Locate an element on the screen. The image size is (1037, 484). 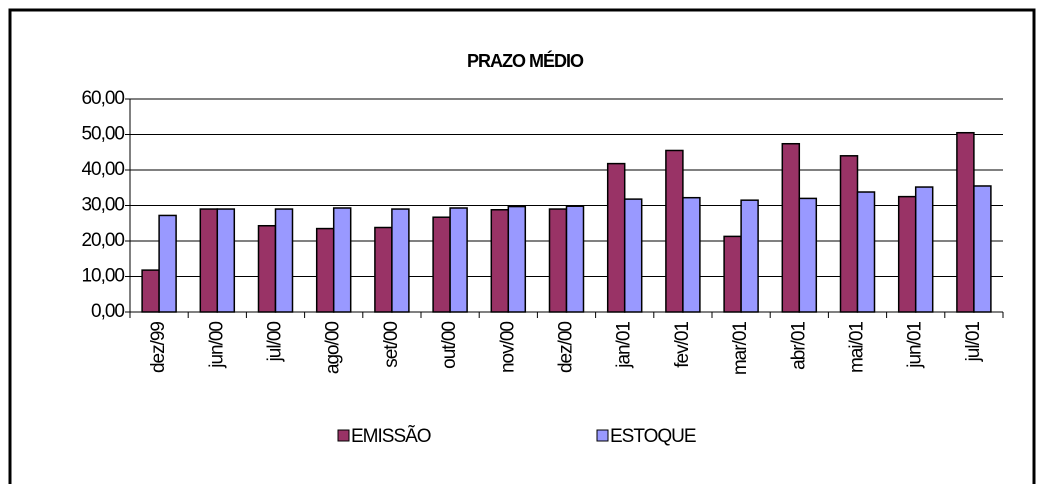
y-tick-label: 40,00 is located at coordinates (102, 169).